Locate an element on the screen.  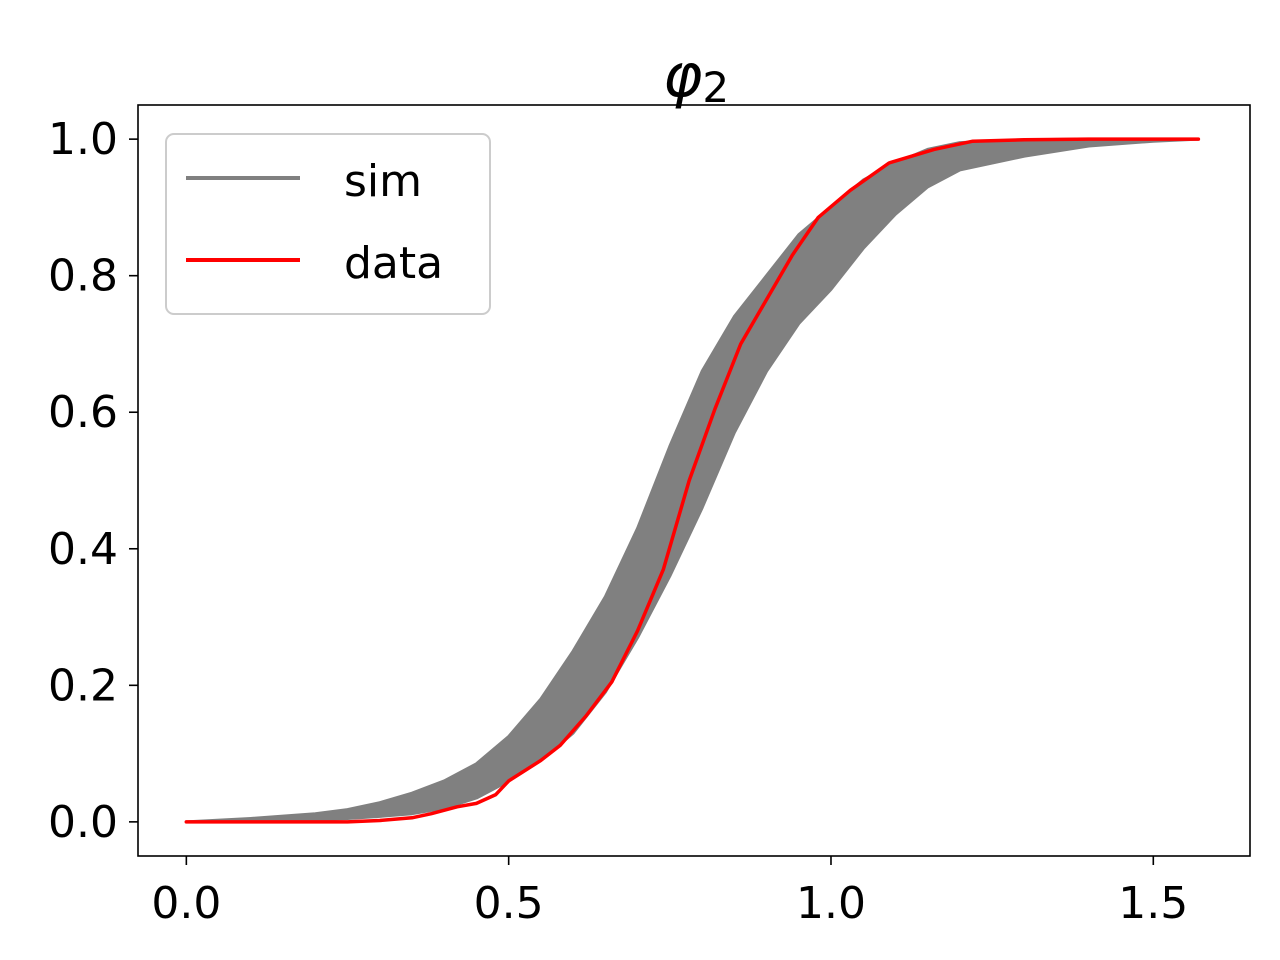
legend: sim data is located at coordinates (328, 224).